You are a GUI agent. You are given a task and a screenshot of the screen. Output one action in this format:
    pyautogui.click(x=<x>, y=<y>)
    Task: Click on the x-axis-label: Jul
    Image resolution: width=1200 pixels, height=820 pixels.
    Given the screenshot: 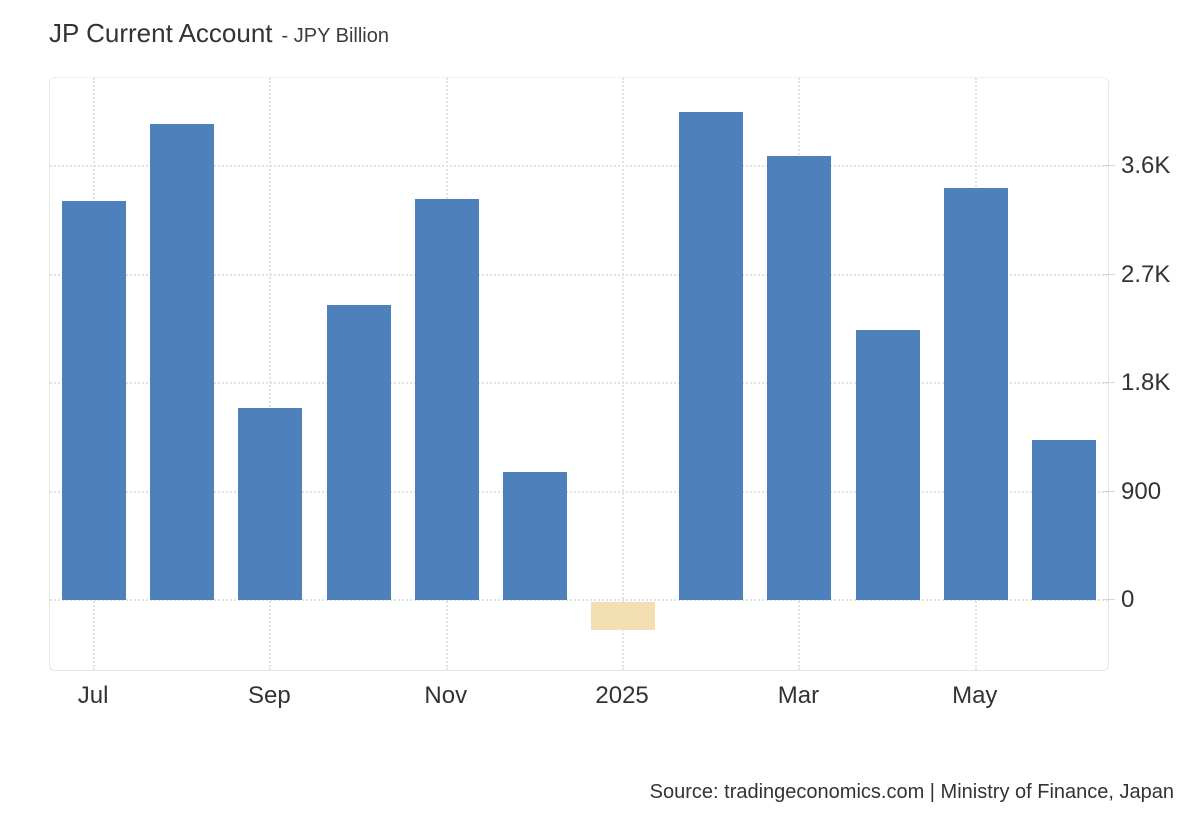 What is the action you would take?
    pyautogui.click(x=93, y=695)
    